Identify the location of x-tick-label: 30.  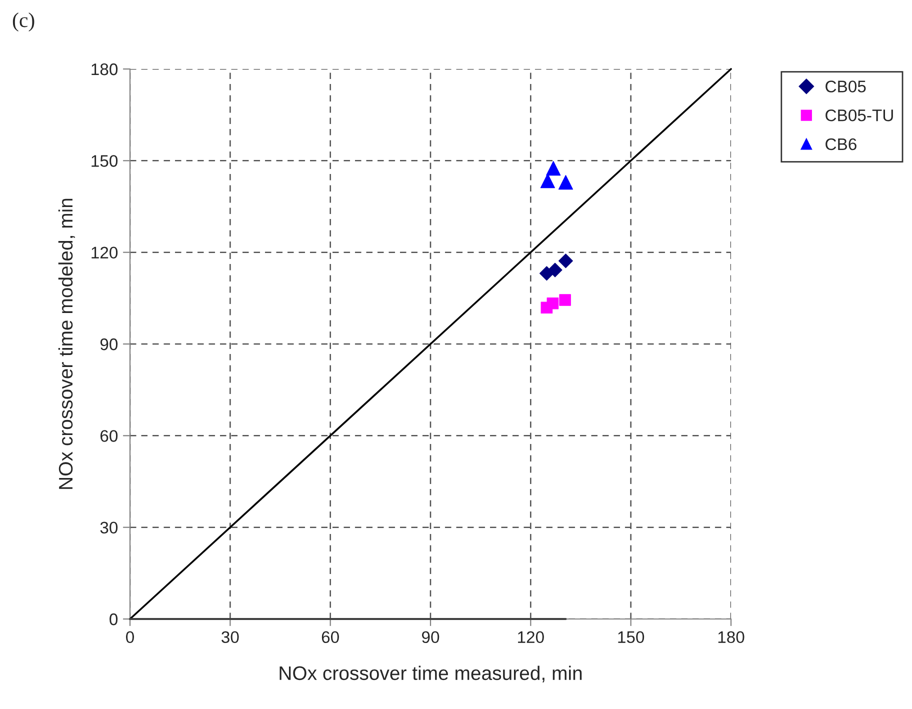
(230, 637).